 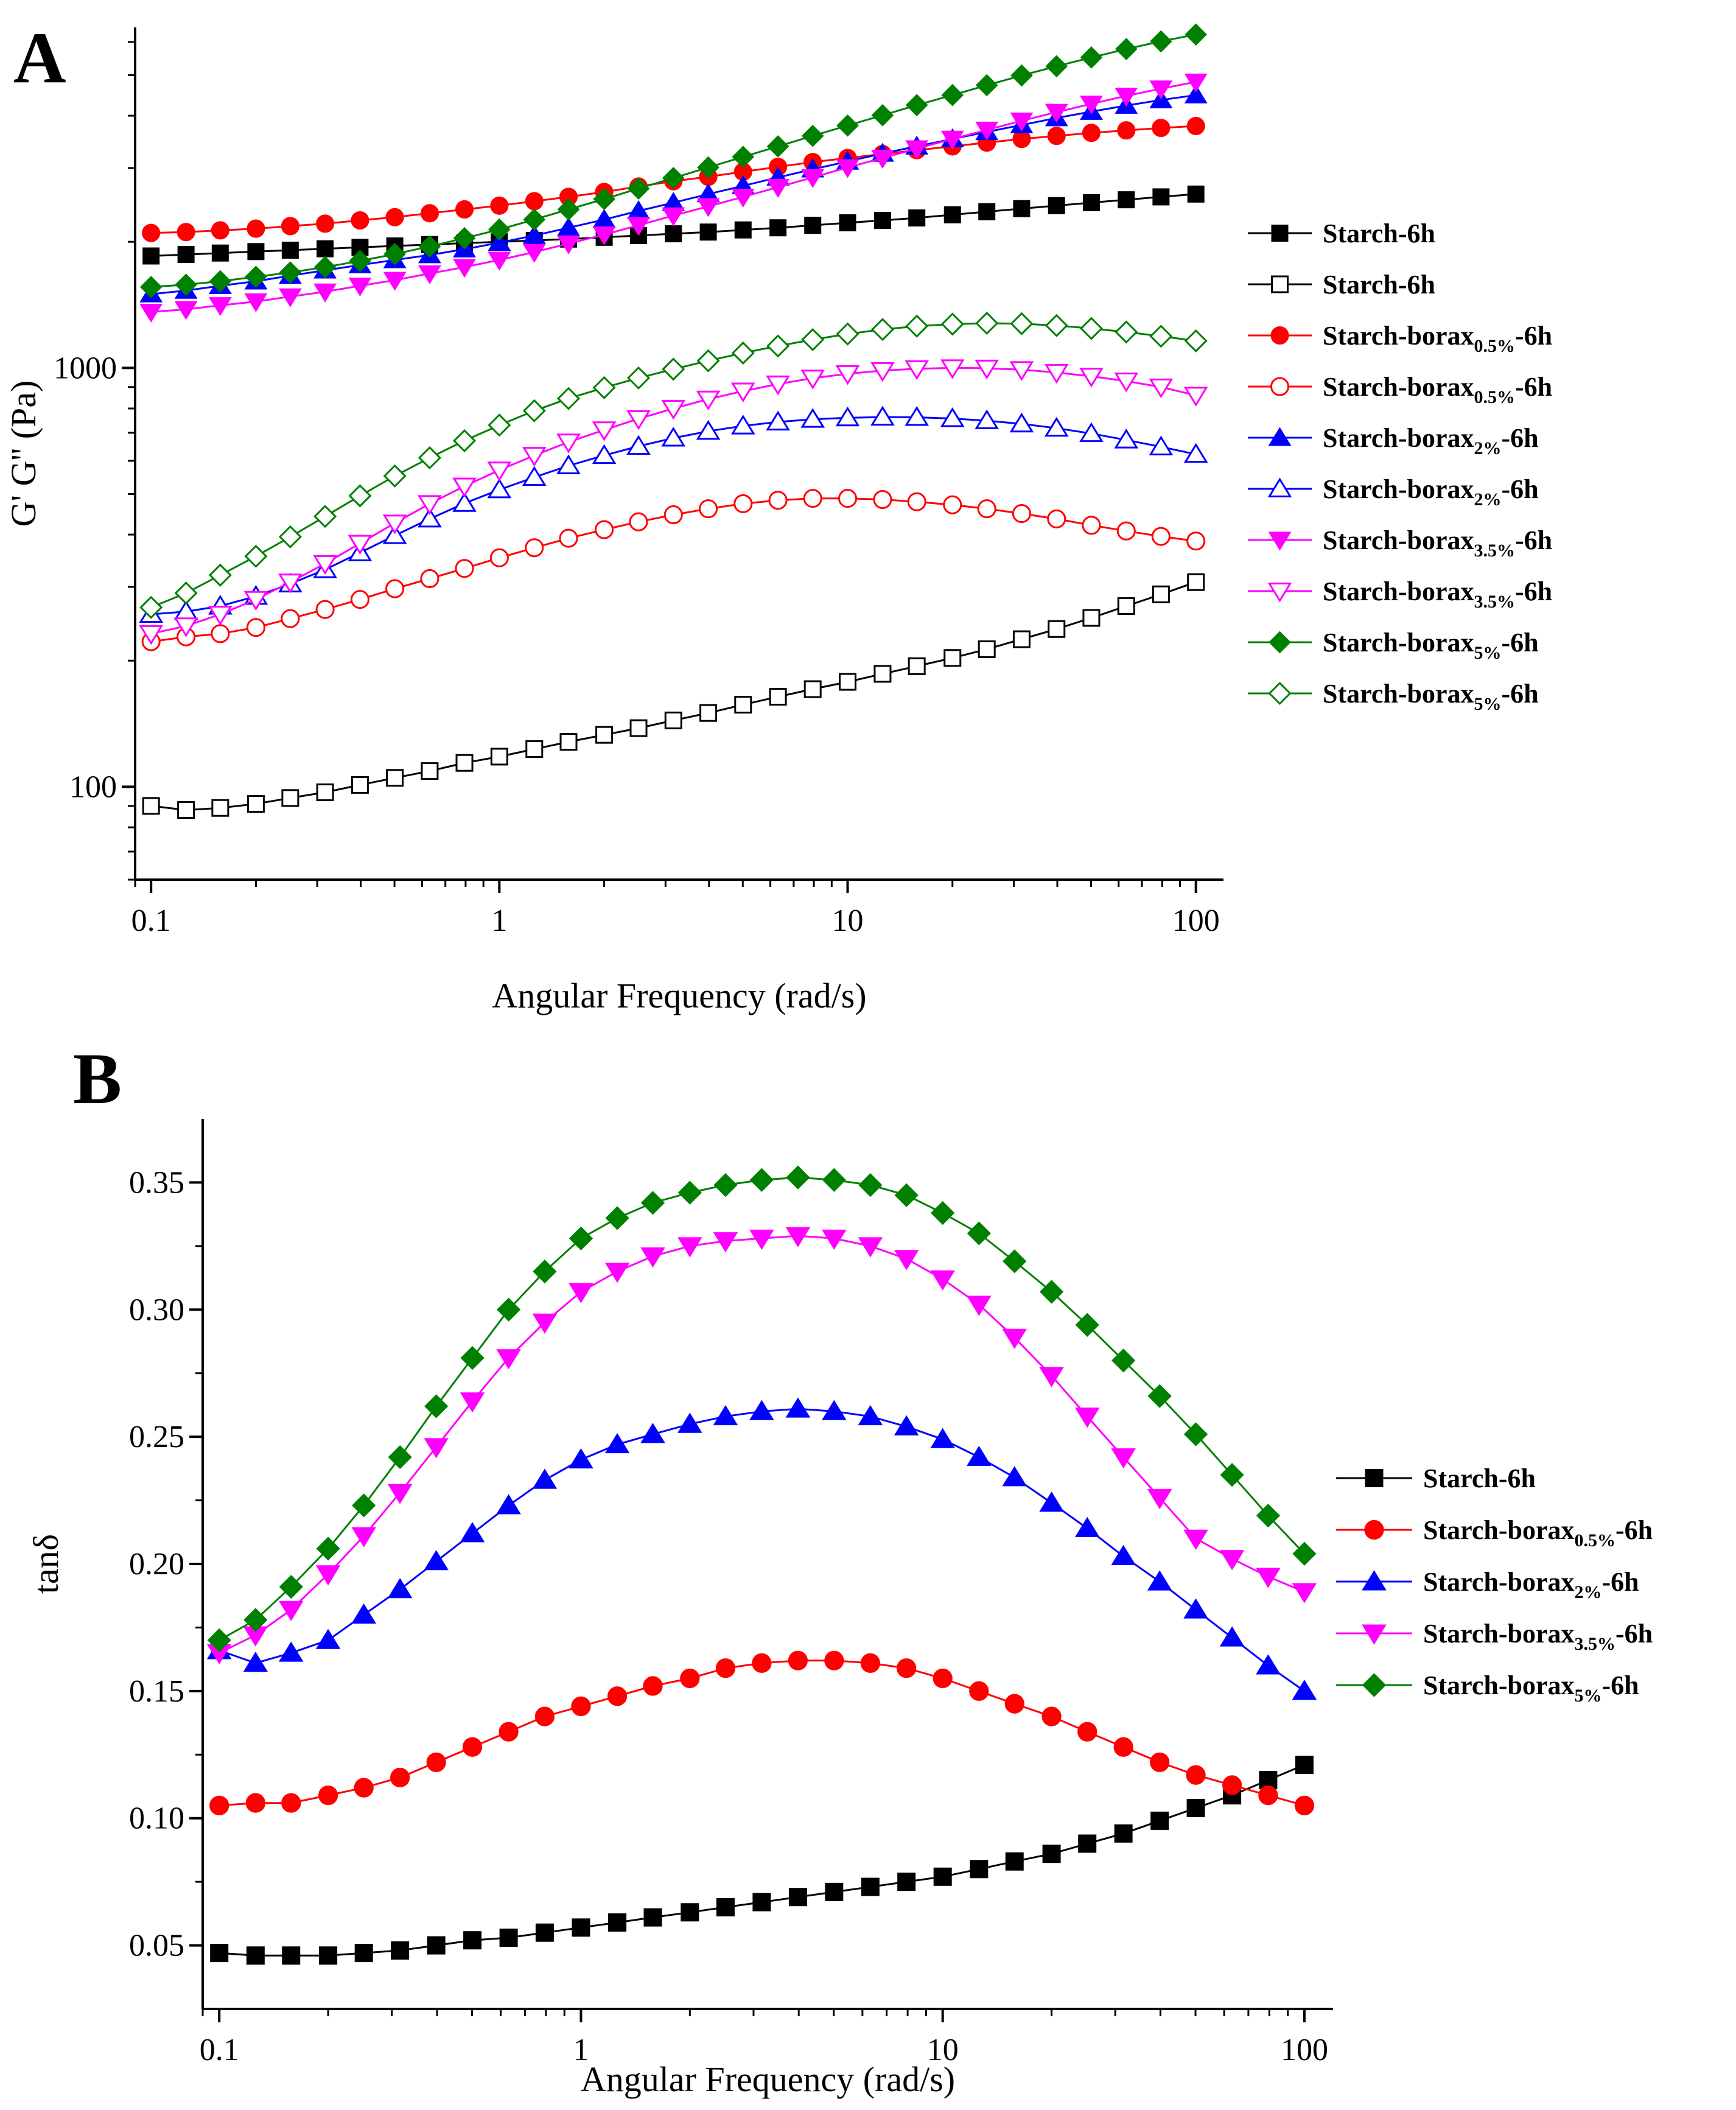 What do you see at coordinates (1437, 543) in the screenshot?
I see `panel-a-legend-label: Starch-borax3.5%-6h` at bounding box center [1437, 543].